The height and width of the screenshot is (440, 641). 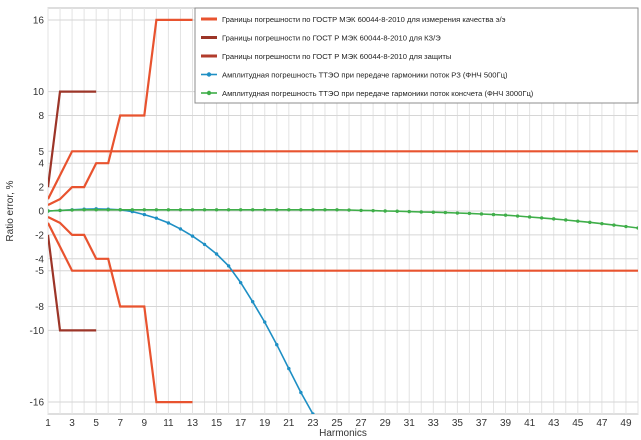 I want to click on y-tick-label: 5, so click(x=41, y=152).